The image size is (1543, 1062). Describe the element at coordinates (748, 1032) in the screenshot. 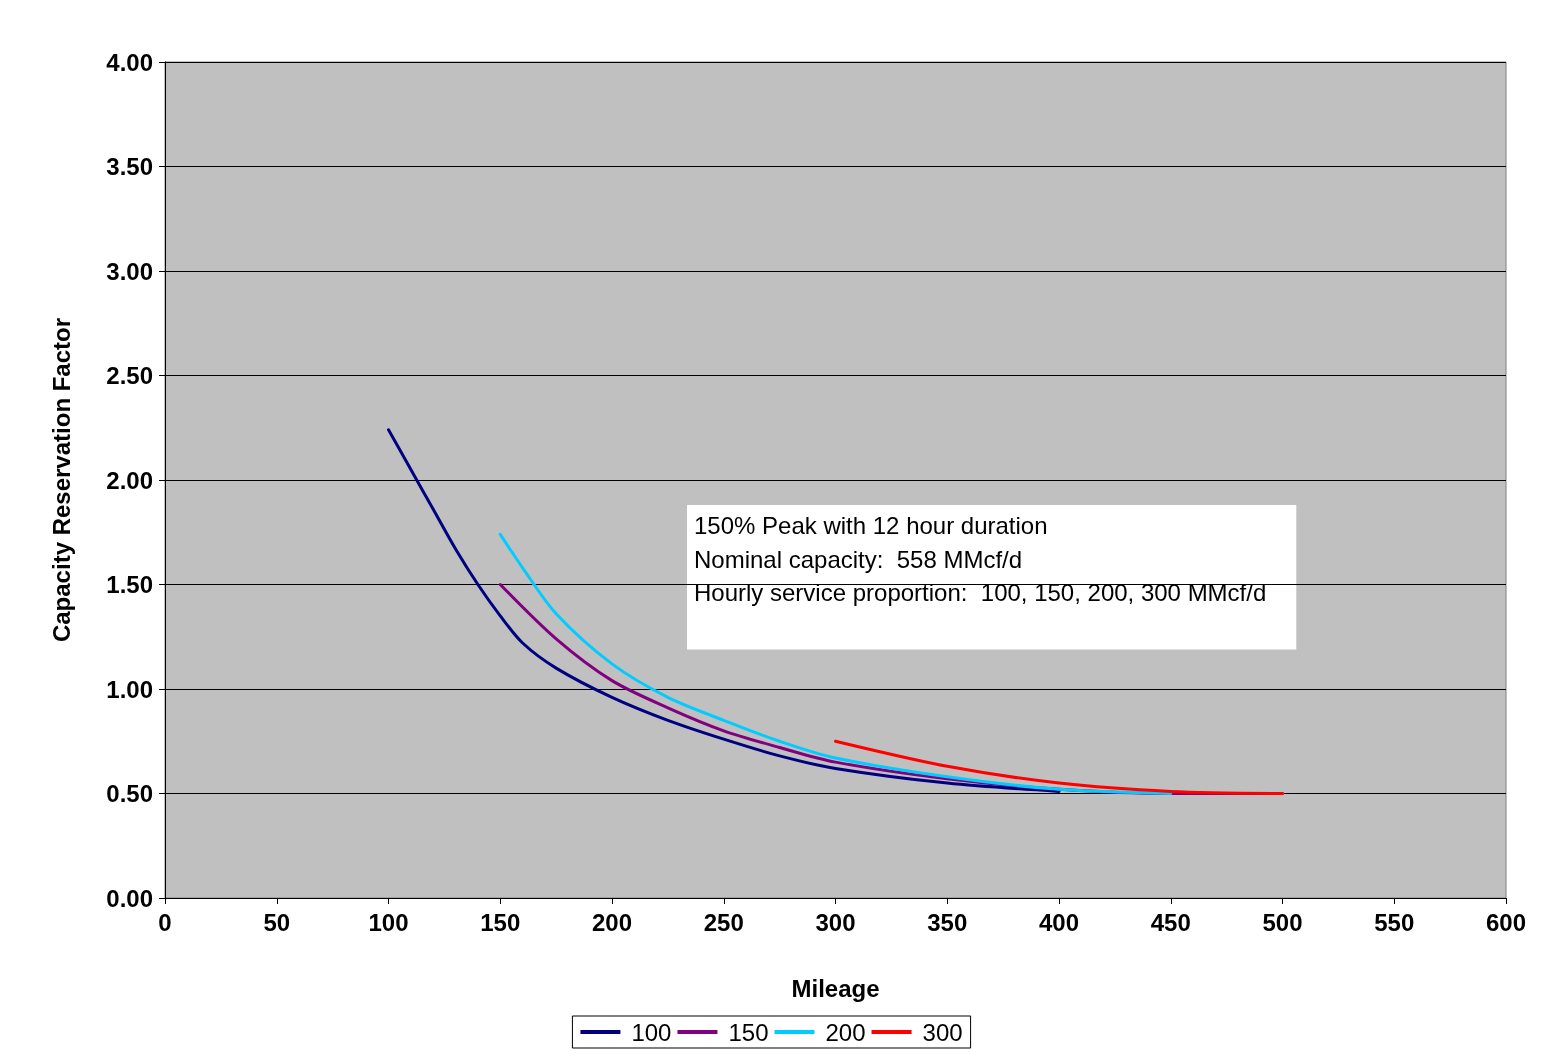

I see `legend-label: 150` at that location.